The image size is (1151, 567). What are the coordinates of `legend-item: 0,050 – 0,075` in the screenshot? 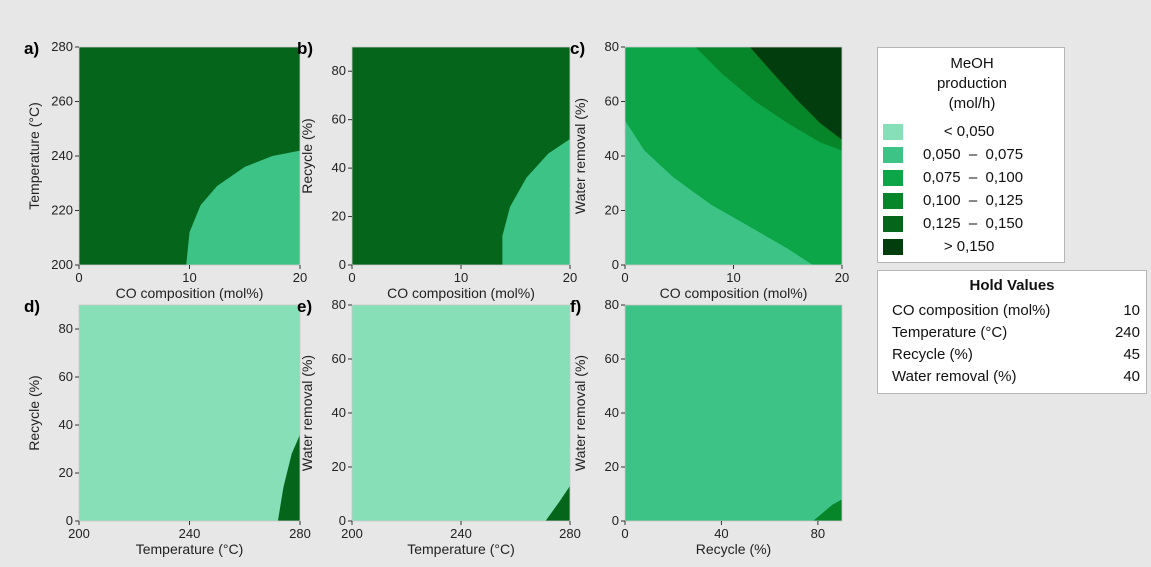 It's located at (973, 155).